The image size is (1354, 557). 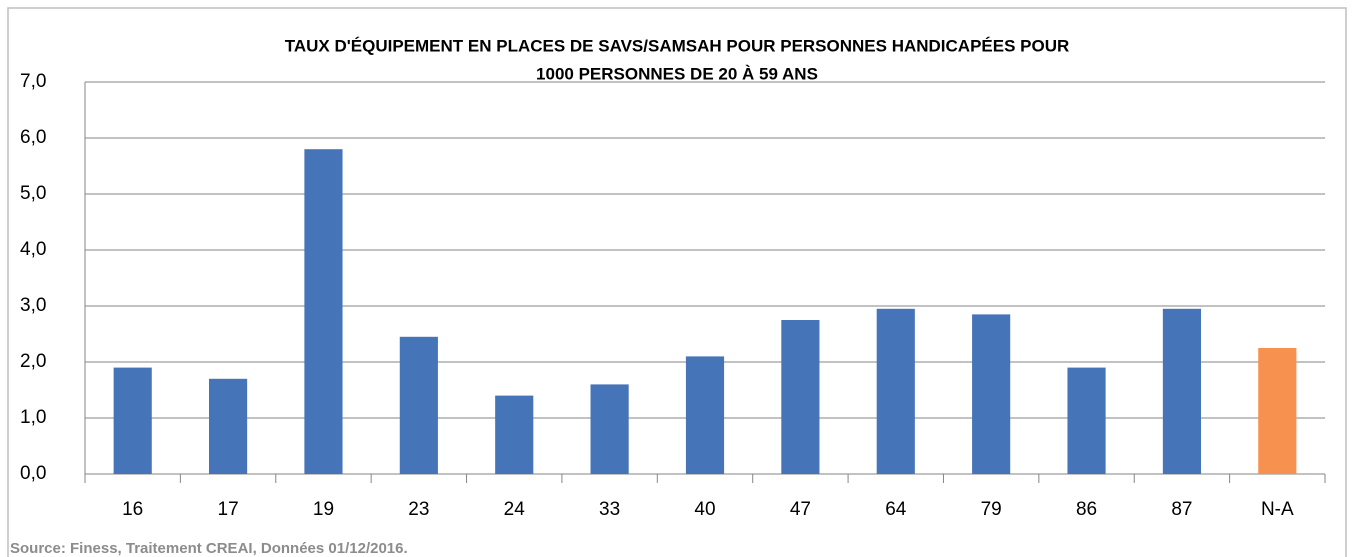 What do you see at coordinates (33, 137) in the screenshot?
I see `y-tick-label: 6,0` at bounding box center [33, 137].